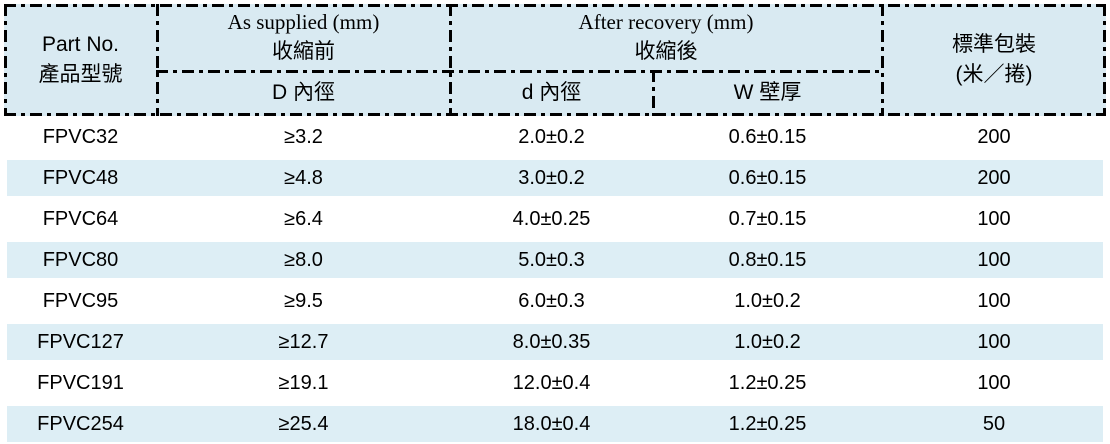 Image resolution: width=1110 pixels, height=444 pixels. I want to click on cell-part-no: FPVC32, so click(80, 137).